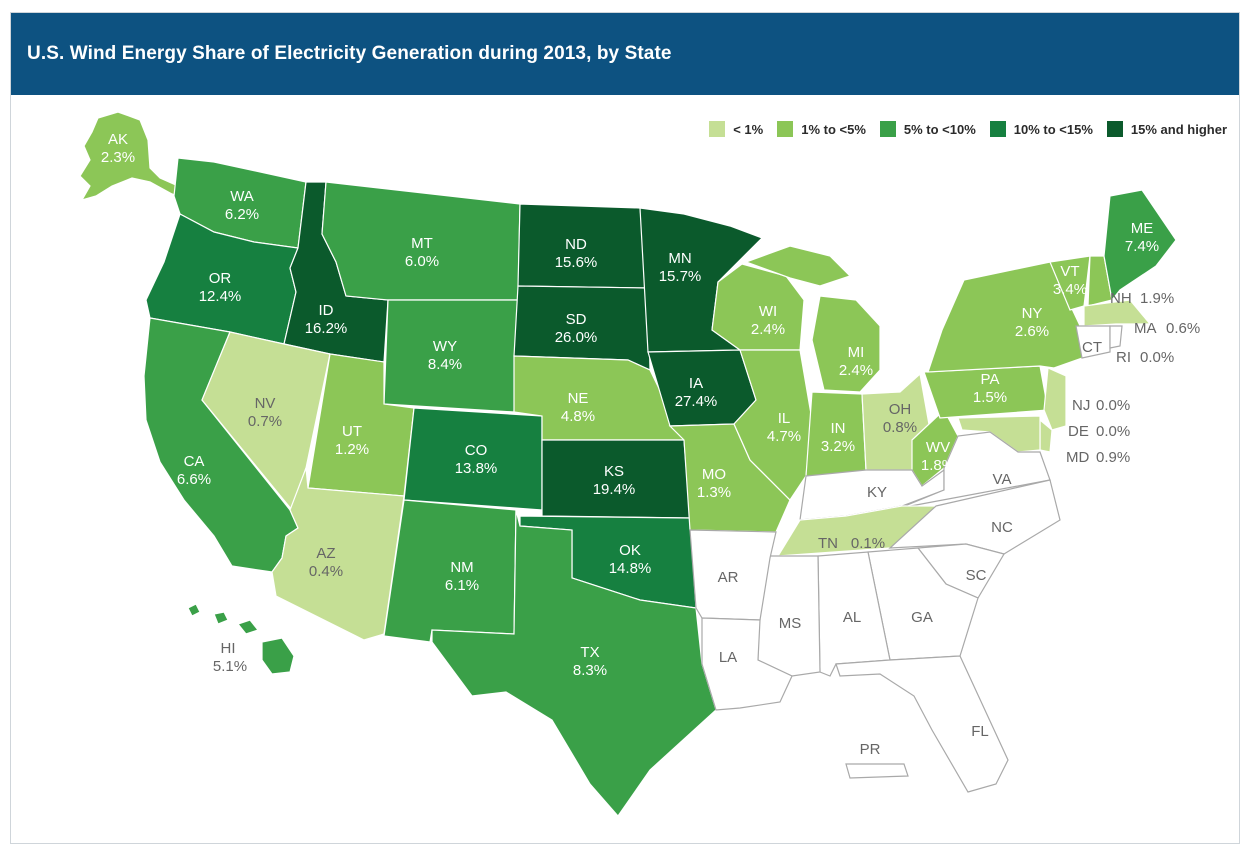 The height and width of the screenshot is (856, 1250). I want to click on label-ia: IA, so click(696, 383).